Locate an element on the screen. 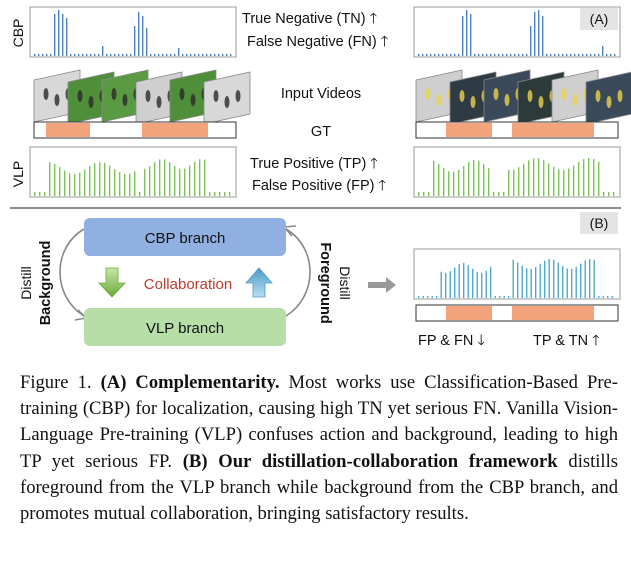  fp-fn-label: FP & FN is located at coordinates (445, 341).